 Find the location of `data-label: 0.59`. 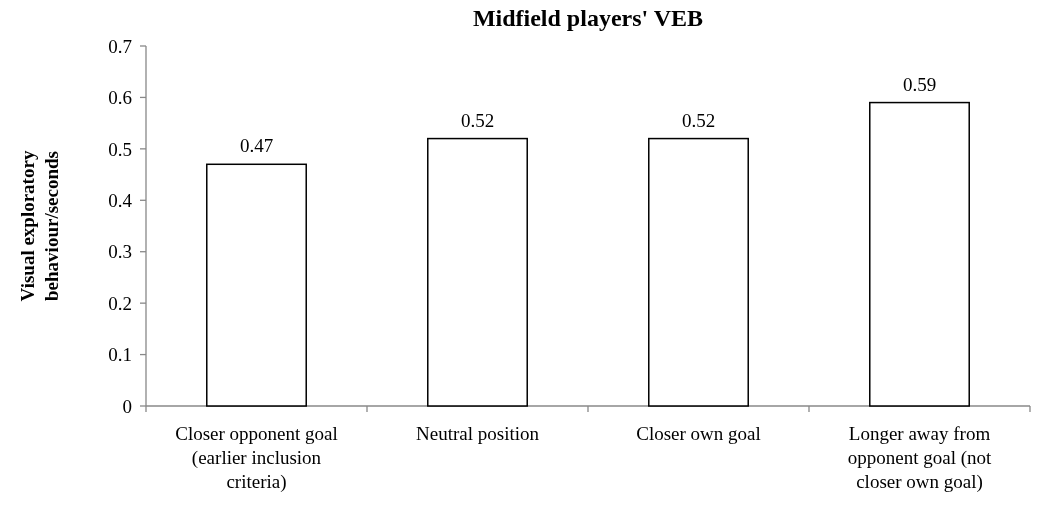

data-label: 0.59 is located at coordinates (919, 84).